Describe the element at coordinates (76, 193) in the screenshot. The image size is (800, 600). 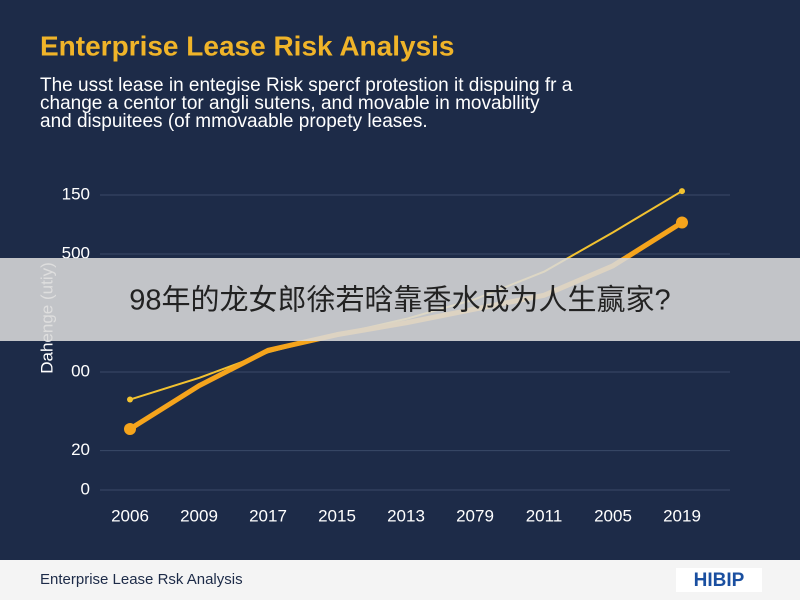
I see `y-tick-label: 150` at that location.